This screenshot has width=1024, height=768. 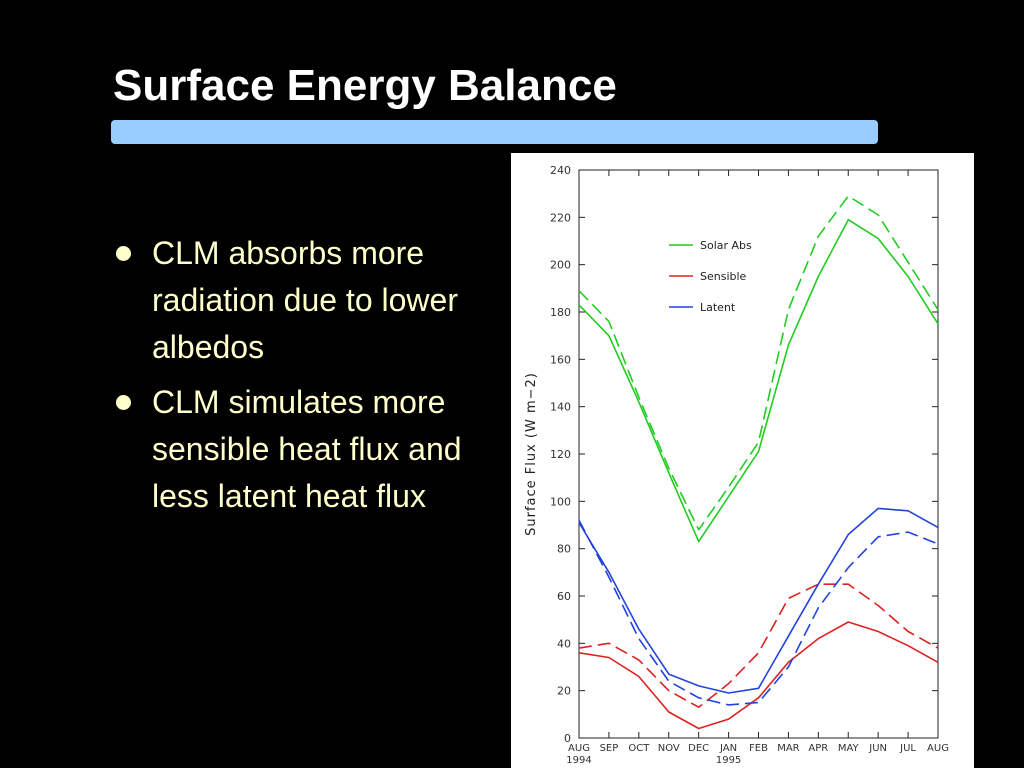 What do you see at coordinates (718, 307) in the screenshot?
I see `legend-label: Latent` at bounding box center [718, 307].